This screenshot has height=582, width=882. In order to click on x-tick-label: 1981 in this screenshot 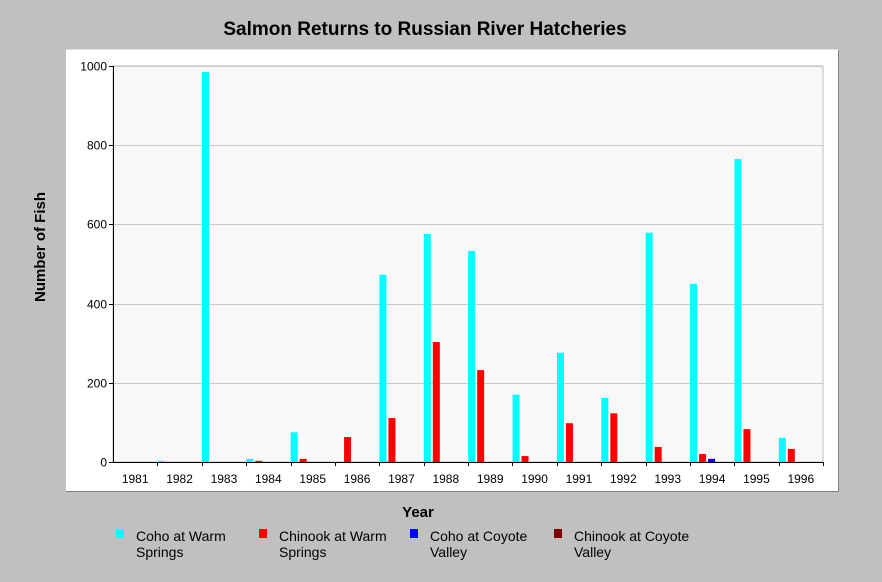, I will do `click(135, 479)`.